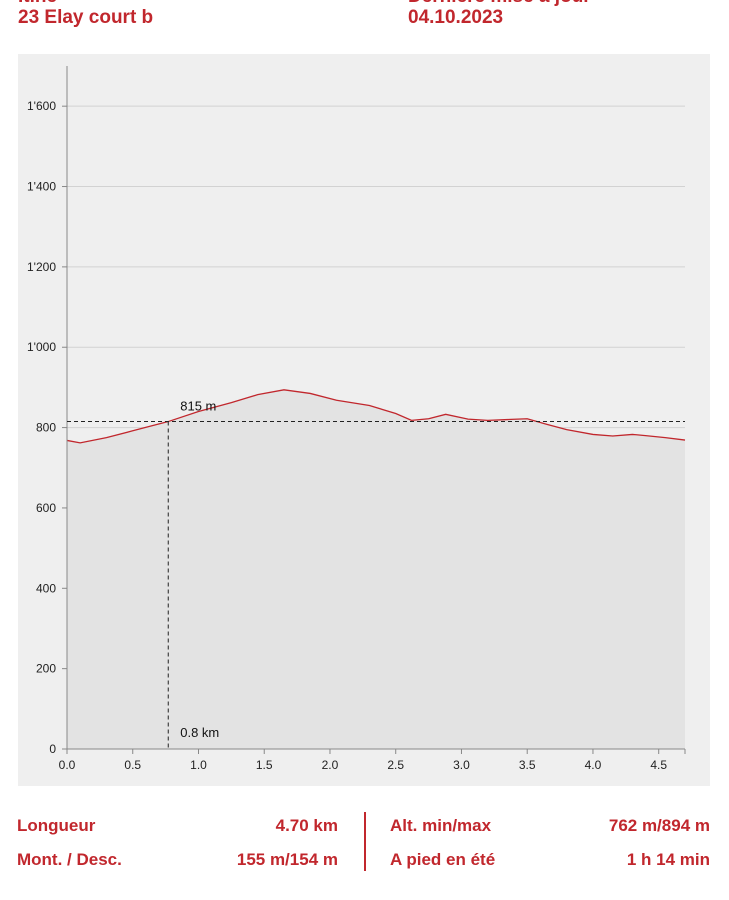 The image size is (729, 900). What do you see at coordinates (199, 732) in the screenshot?
I see `marker-distance-label: 0.8 km` at bounding box center [199, 732].